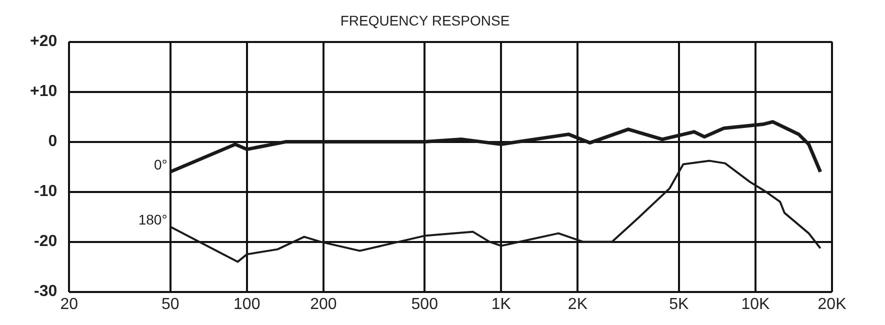 The image size is (885, 325). I want to click on y-tick-label: +10, so click(44, 91).